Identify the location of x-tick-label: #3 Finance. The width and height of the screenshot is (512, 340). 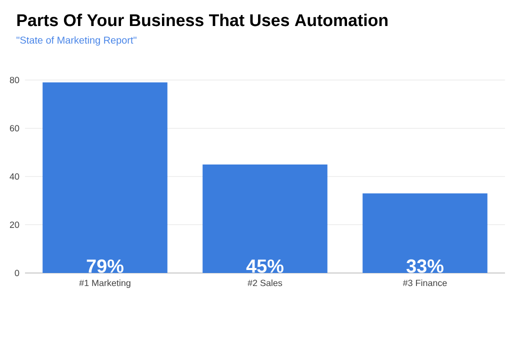
(424, 283).